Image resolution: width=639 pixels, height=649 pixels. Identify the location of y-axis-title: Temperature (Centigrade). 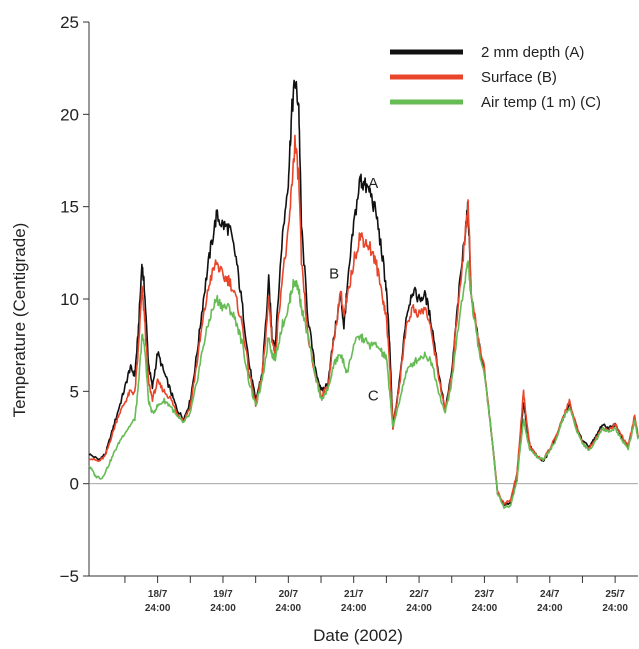
(19, 320).